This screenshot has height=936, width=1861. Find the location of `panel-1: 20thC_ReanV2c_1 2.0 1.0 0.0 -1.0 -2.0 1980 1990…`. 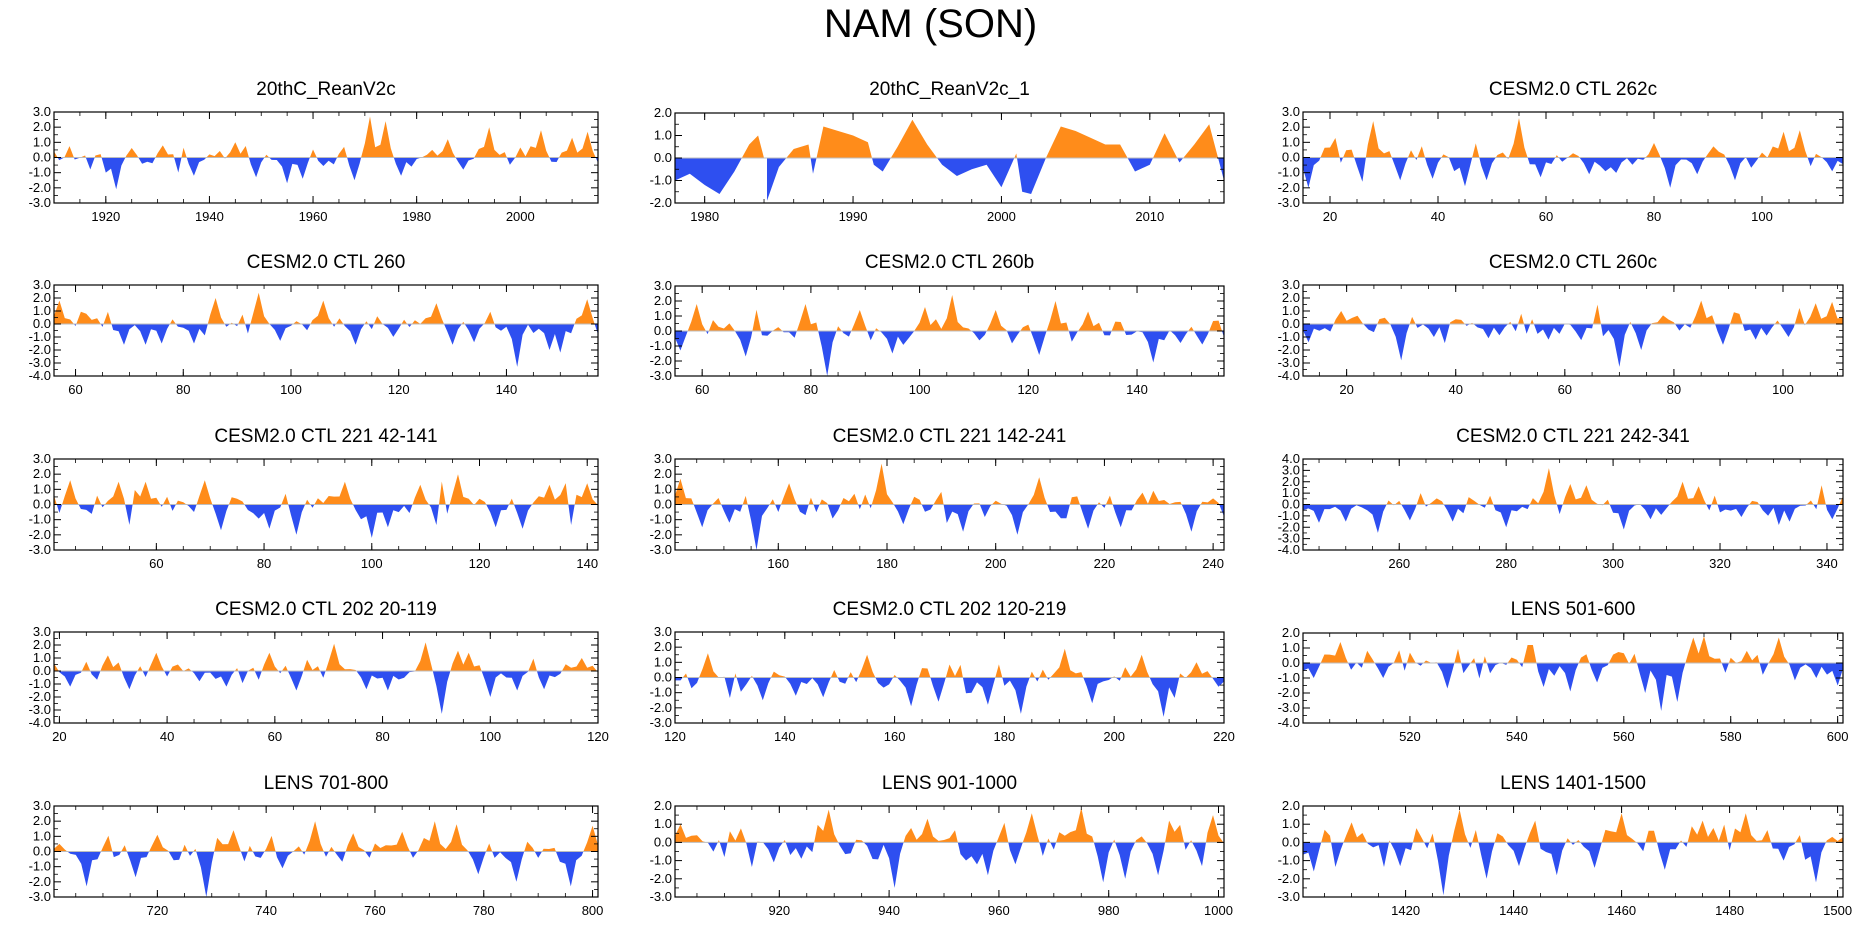

panel-1: 20thC_ReanV2c_1 2.0 1.0 0.0 -1.0 -2.0 1980 1990… is located at coordinates (937, 151).